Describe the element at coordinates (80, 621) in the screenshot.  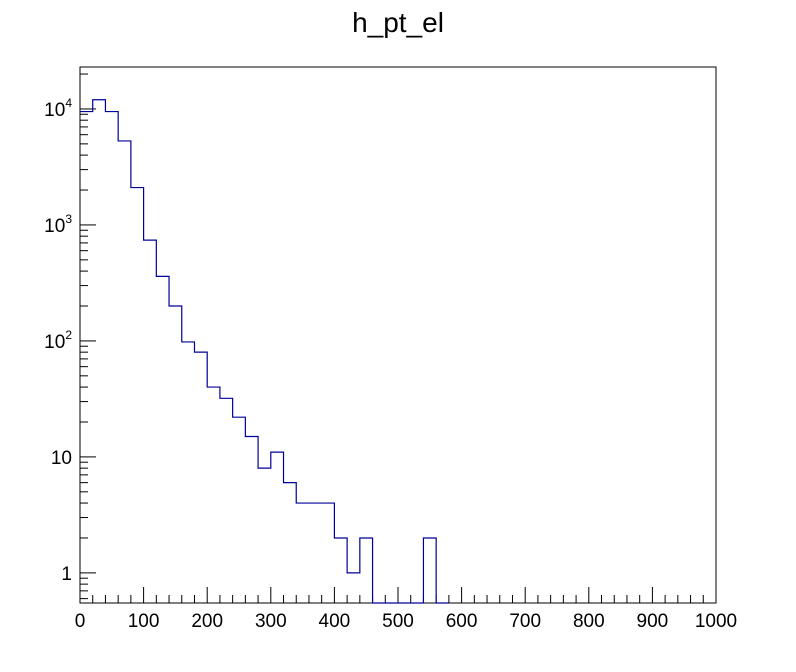
I see `x-tick-label: 0` at that location.